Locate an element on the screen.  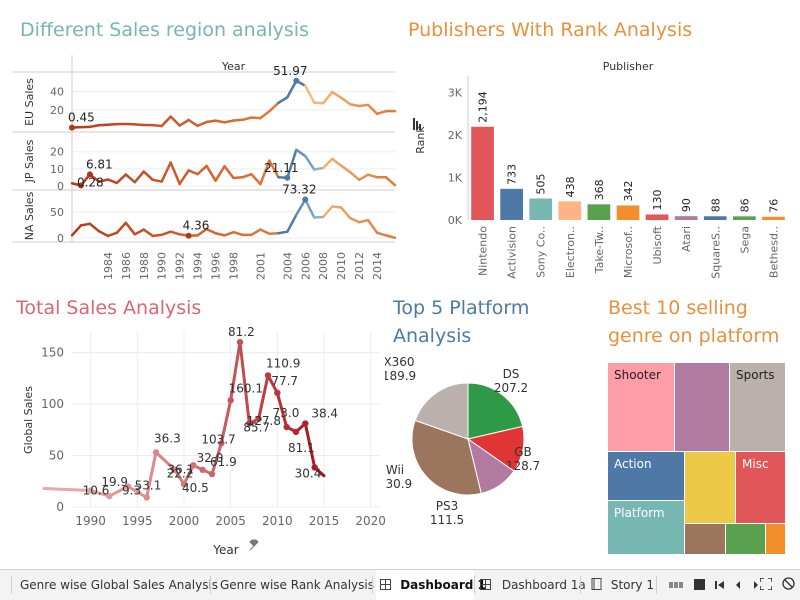
region-x-tick: 1984 is located at coordinates (108, 266).